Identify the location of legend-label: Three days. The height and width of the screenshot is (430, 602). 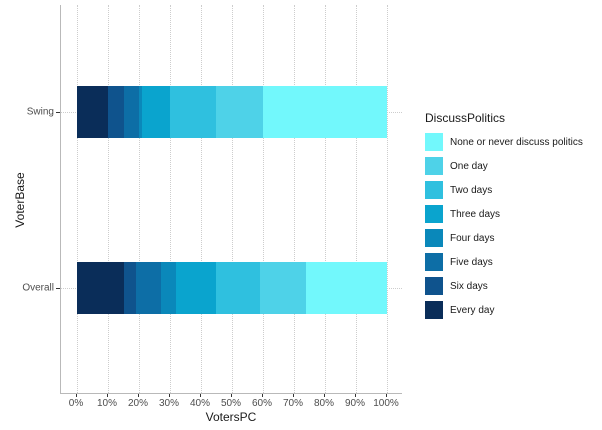
(475, 214).